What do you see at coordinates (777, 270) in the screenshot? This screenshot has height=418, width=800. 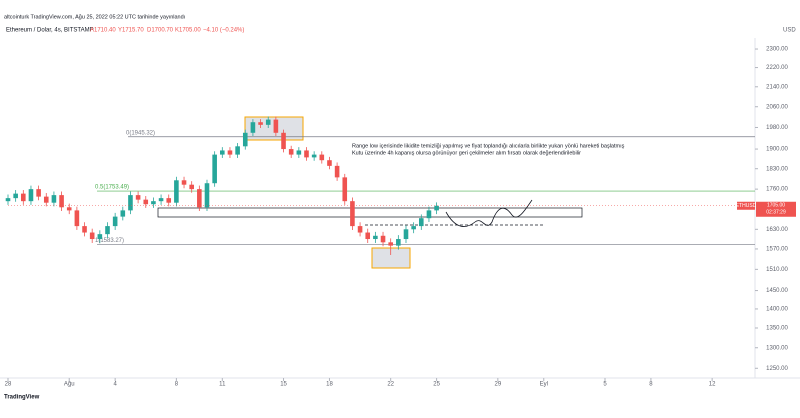 I see `y-tick-label: 1510.00` at bounding box center [777, 270].